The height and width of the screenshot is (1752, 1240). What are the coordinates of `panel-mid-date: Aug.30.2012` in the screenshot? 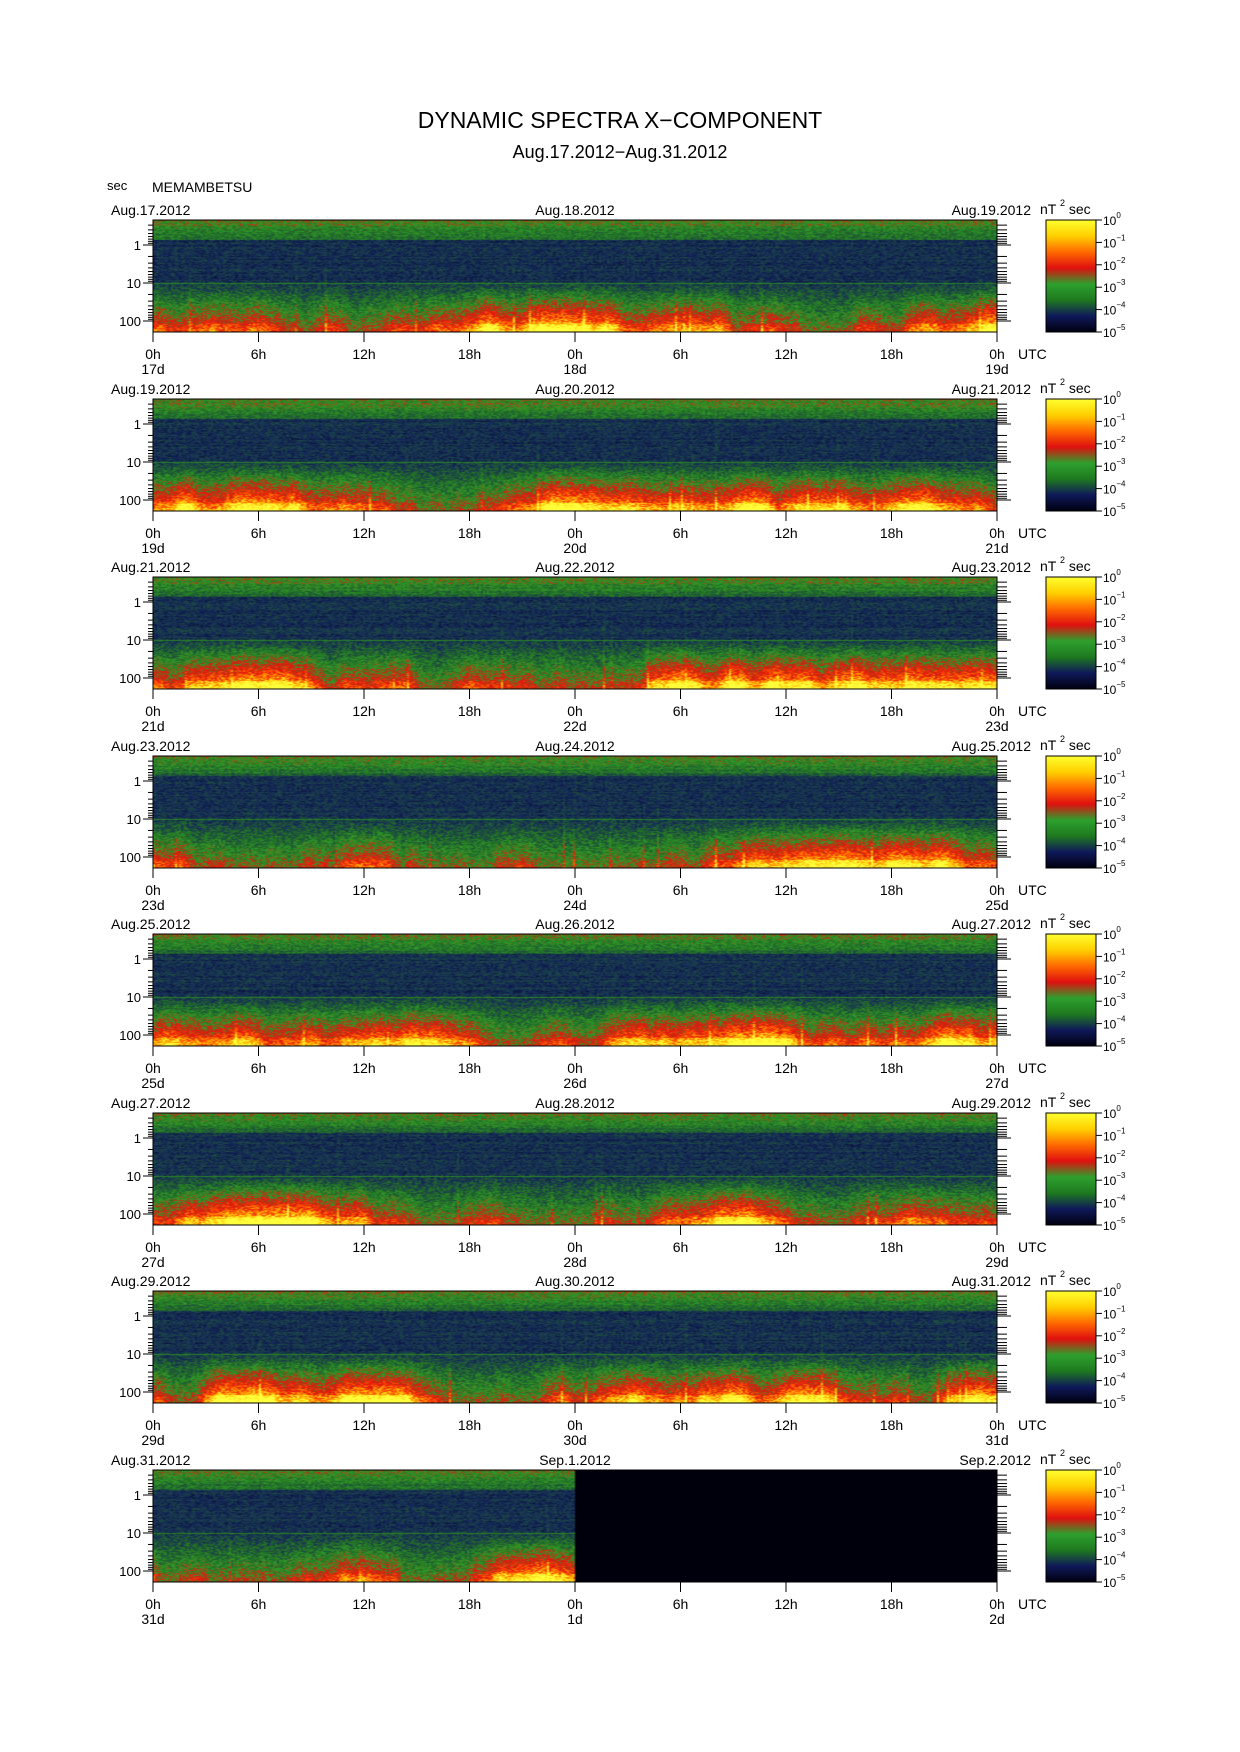 It's located at (575, 1281).